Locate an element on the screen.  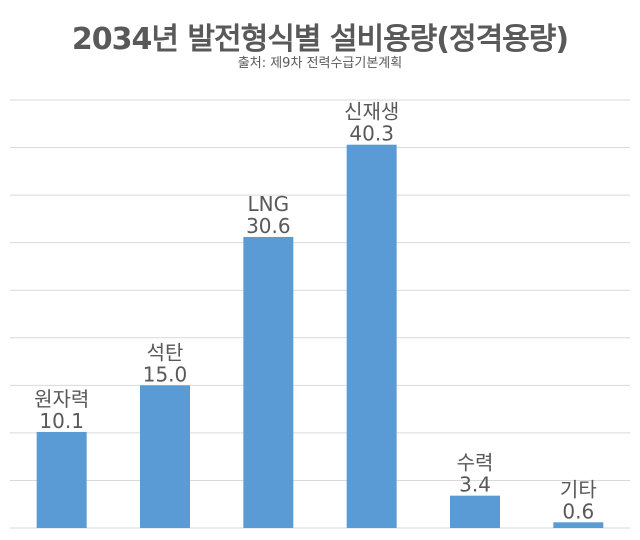
value-label: 15.0 is located at coordinates (165, 374).